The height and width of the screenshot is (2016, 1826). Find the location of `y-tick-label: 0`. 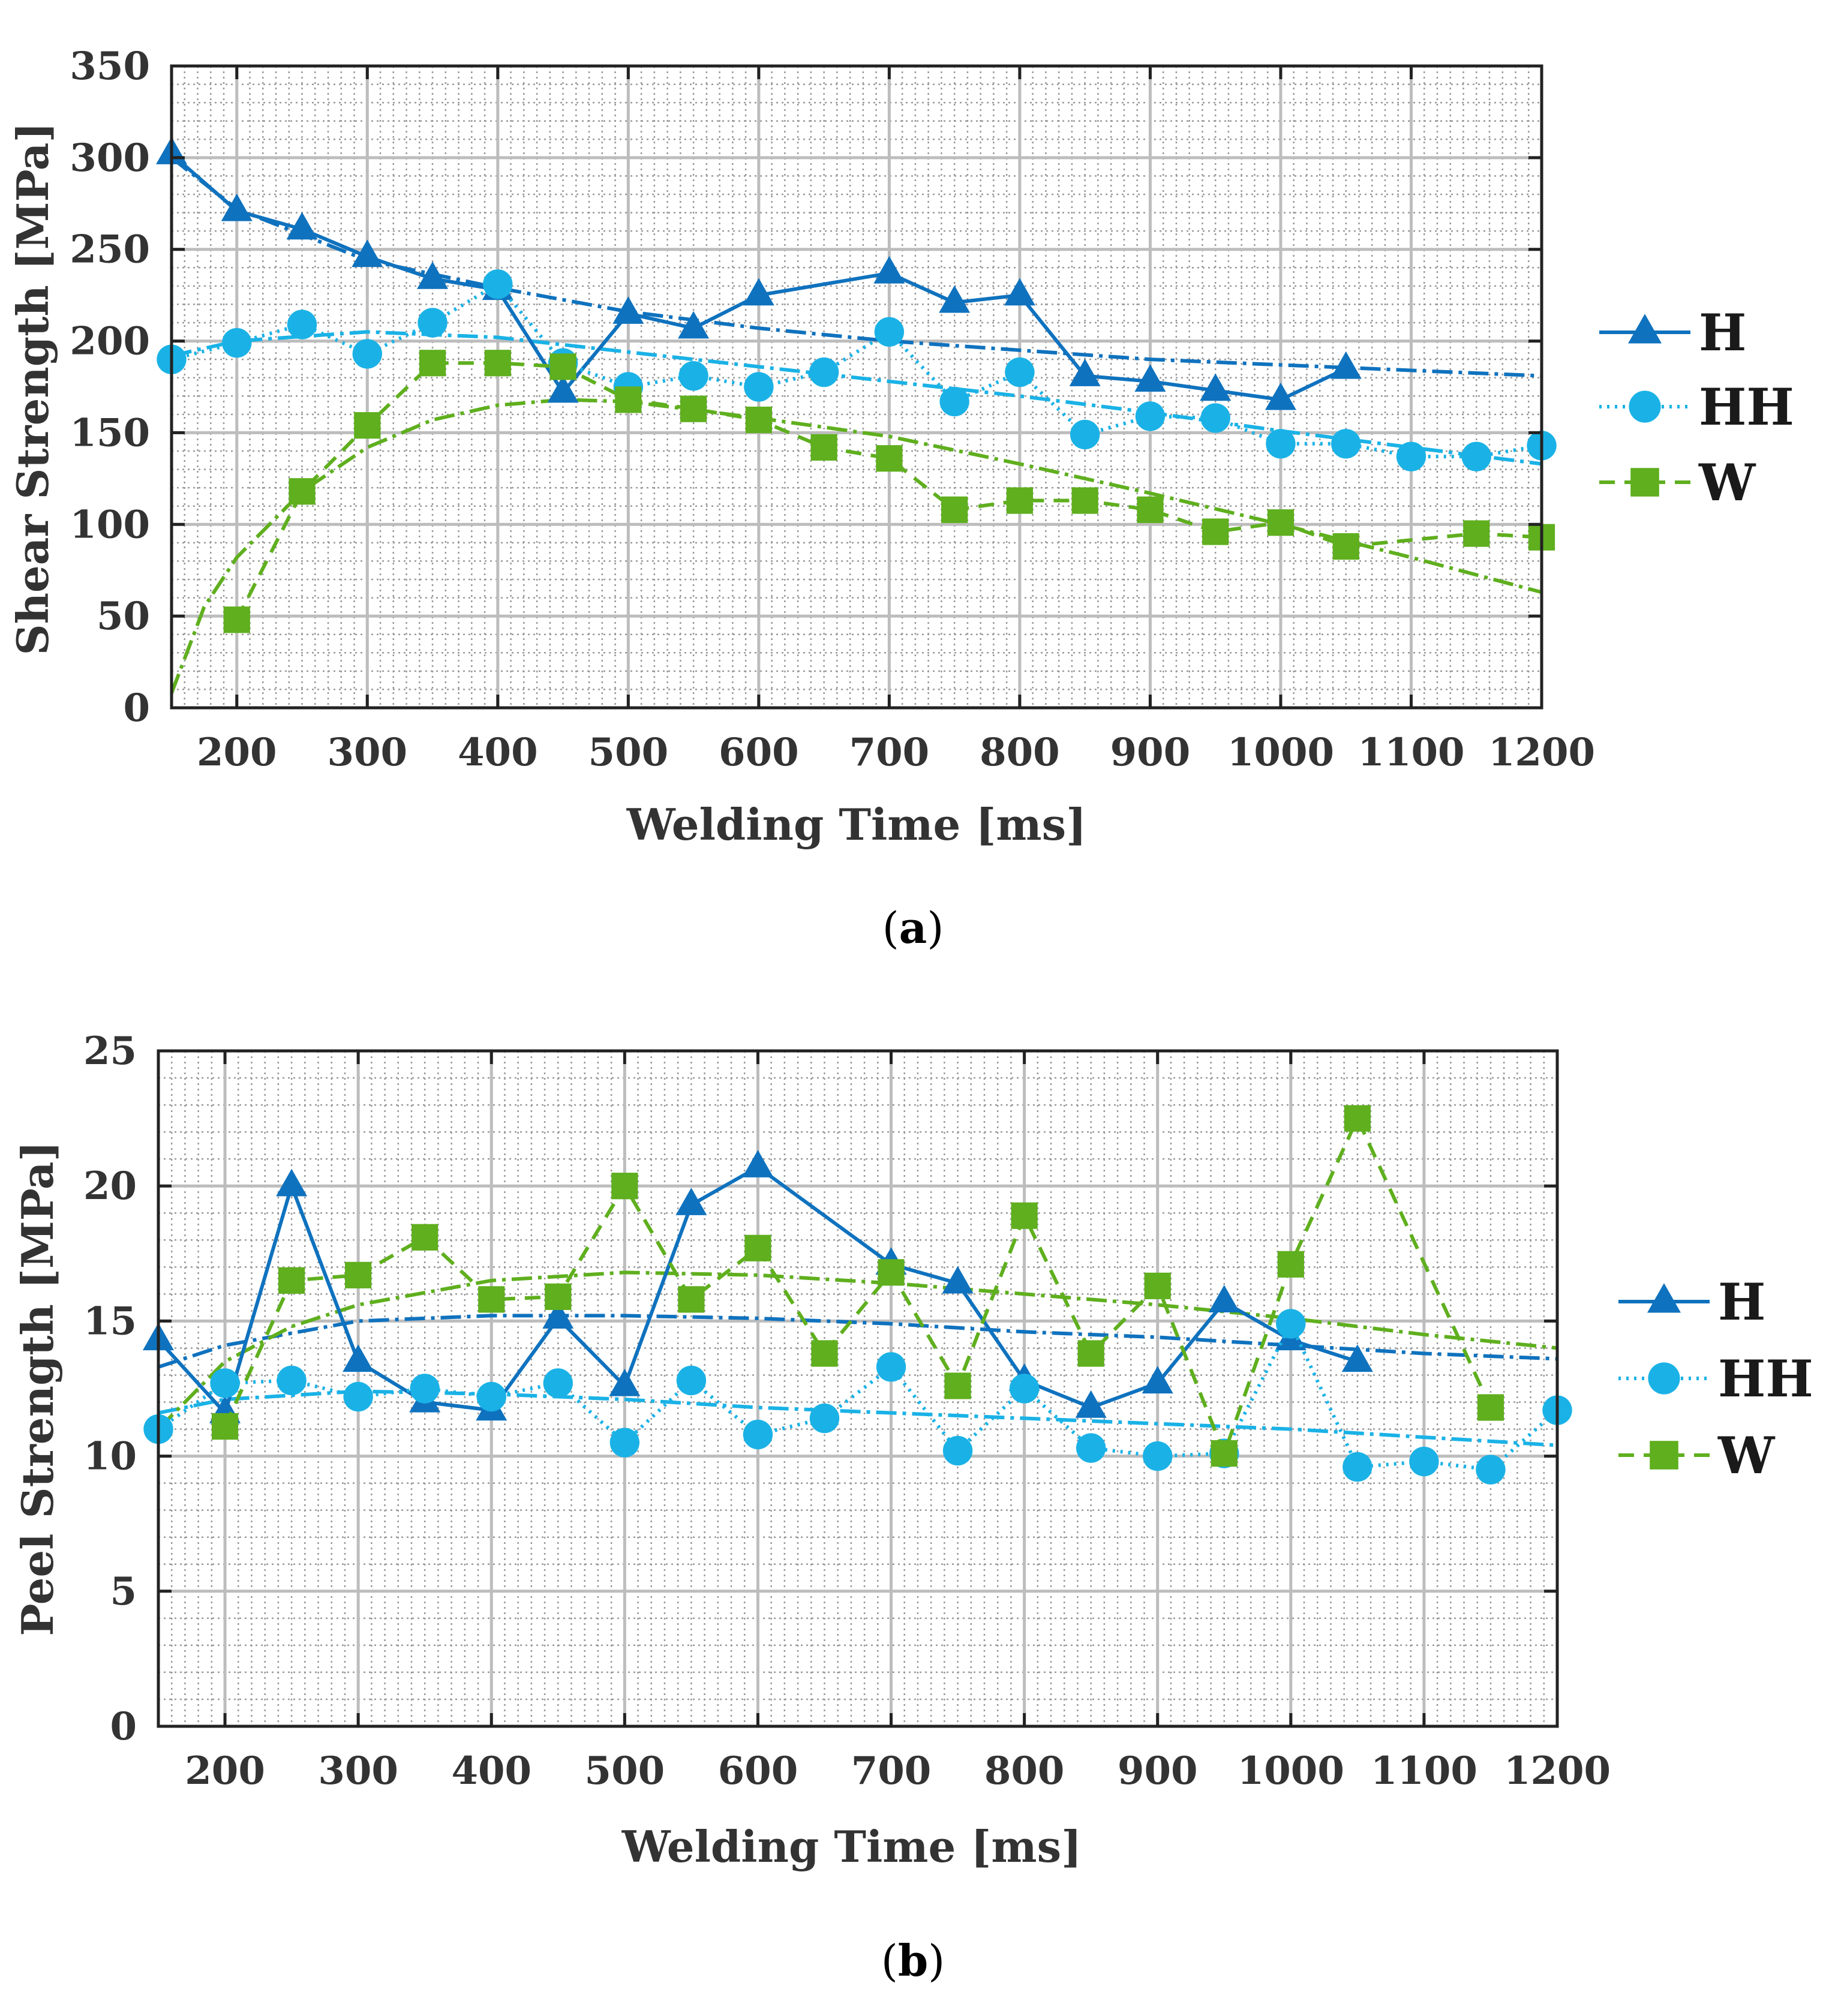

y-tick-label: 0 is located at coordinates (136, 708).